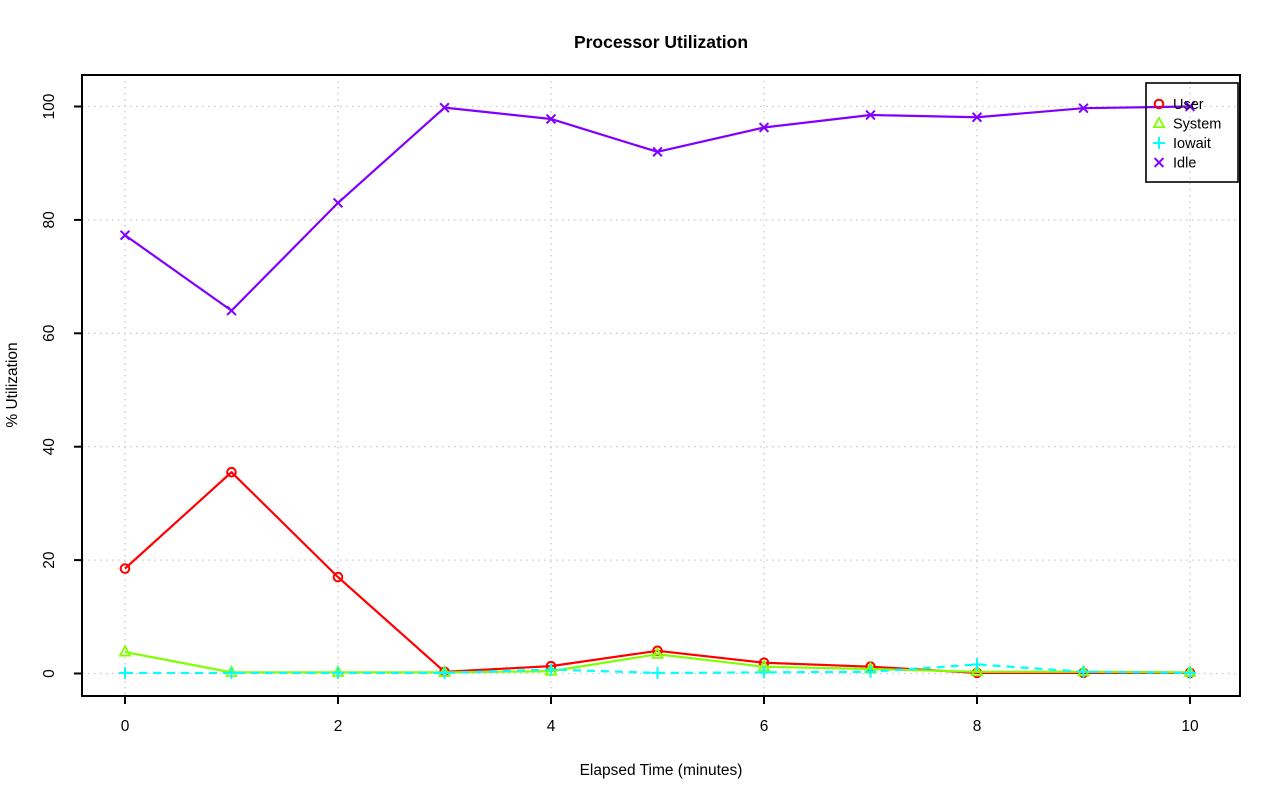 Image resolution: width=1280 pixels, height=801 pixels. I want to click on legend-symbol-user, so click(1159, 104).